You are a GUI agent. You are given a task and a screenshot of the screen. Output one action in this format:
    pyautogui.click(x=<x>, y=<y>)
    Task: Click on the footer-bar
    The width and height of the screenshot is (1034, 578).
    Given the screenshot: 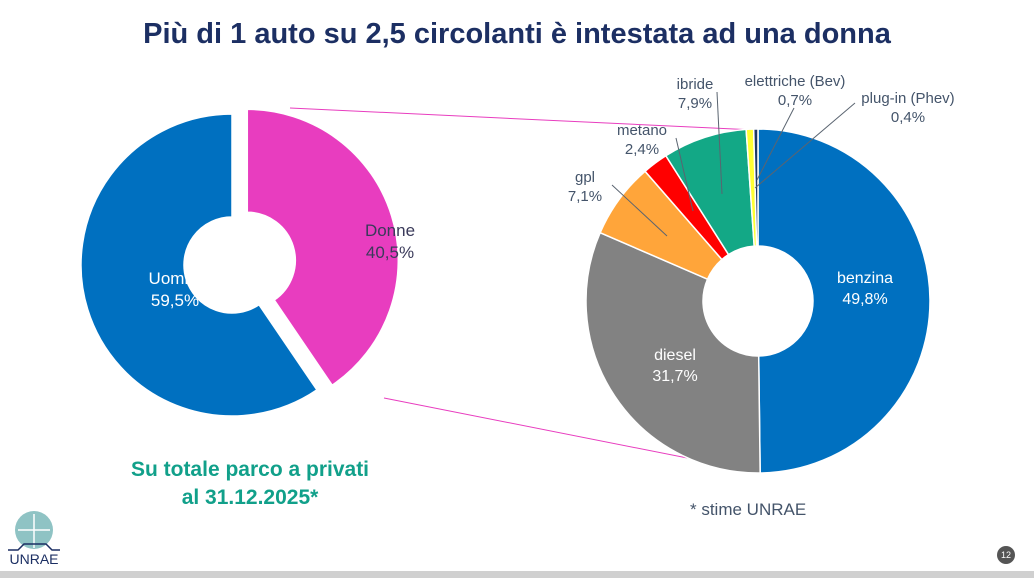 What is the action you would take?
    pyautogui.click(x=517, y=574)
    